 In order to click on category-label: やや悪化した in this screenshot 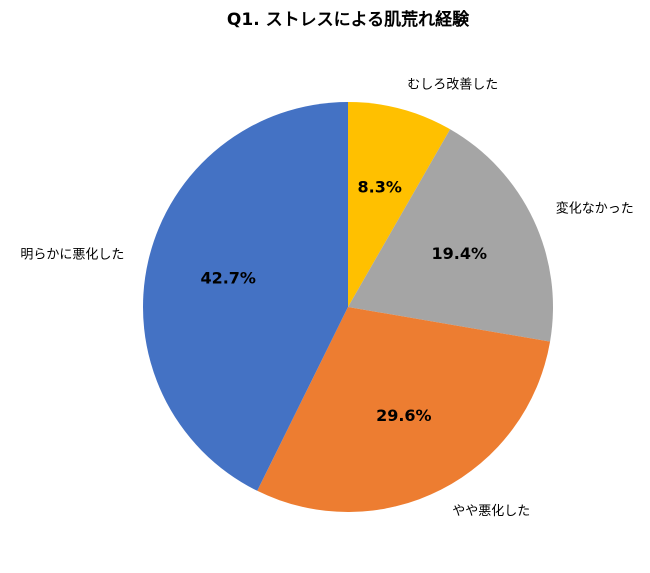, I will do `click(491, 511)`.